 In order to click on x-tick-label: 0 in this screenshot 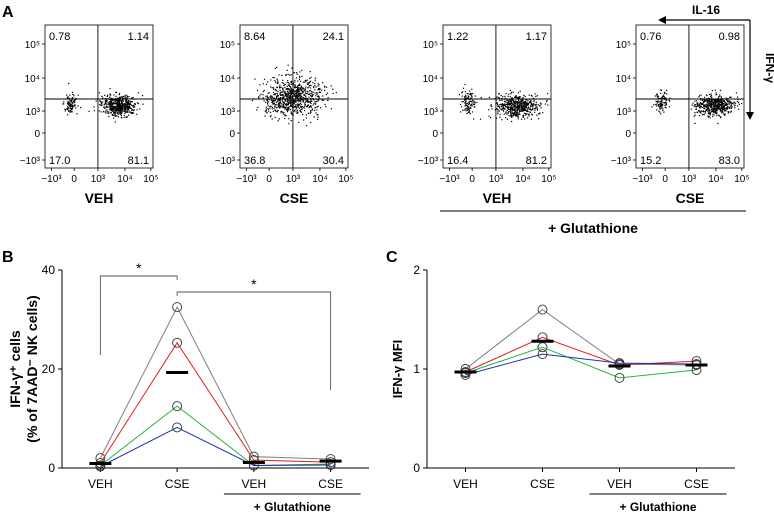, I will do `click(269, 179)`.